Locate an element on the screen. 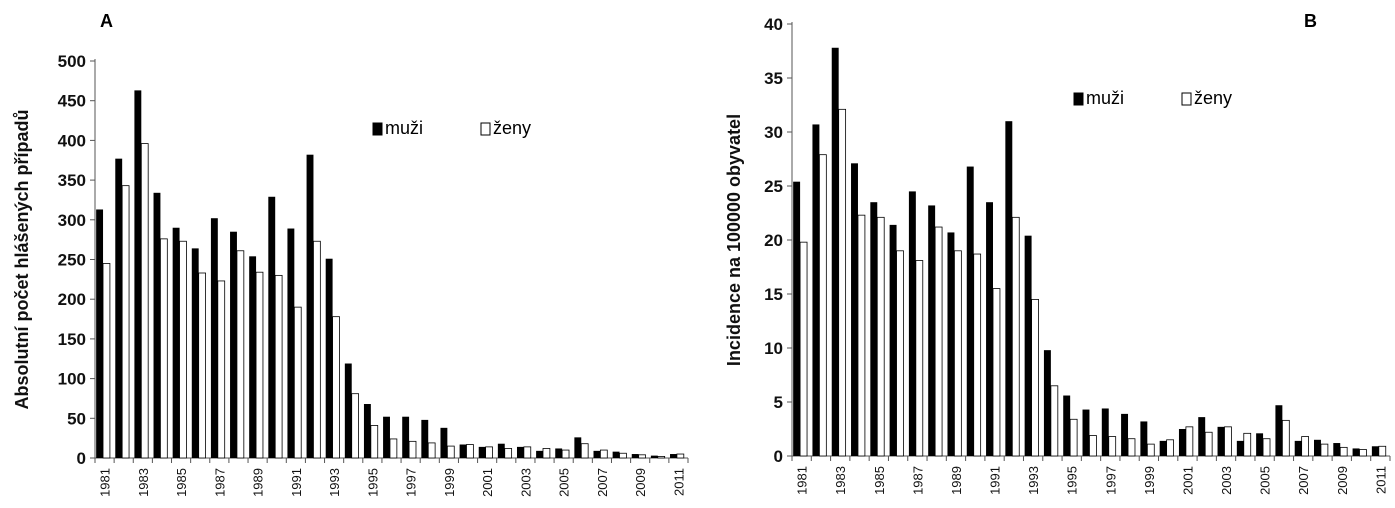 Image resolution: width=1395 pixels, height=508 pixels. x-tick-label: 1987 is located at coordinates (917, 480).